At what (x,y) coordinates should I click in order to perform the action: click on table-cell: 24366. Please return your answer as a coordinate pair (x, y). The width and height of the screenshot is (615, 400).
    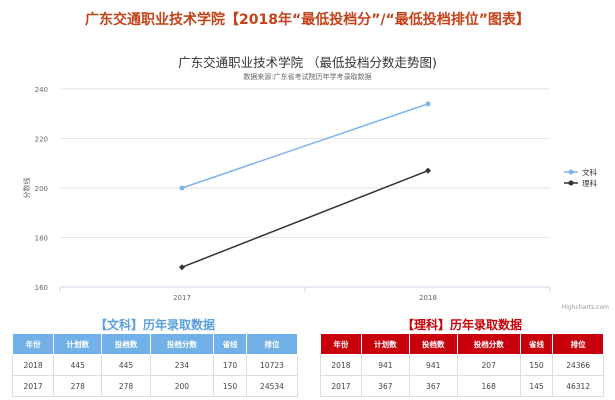
    Looking at the image, I should click on (578, 365).